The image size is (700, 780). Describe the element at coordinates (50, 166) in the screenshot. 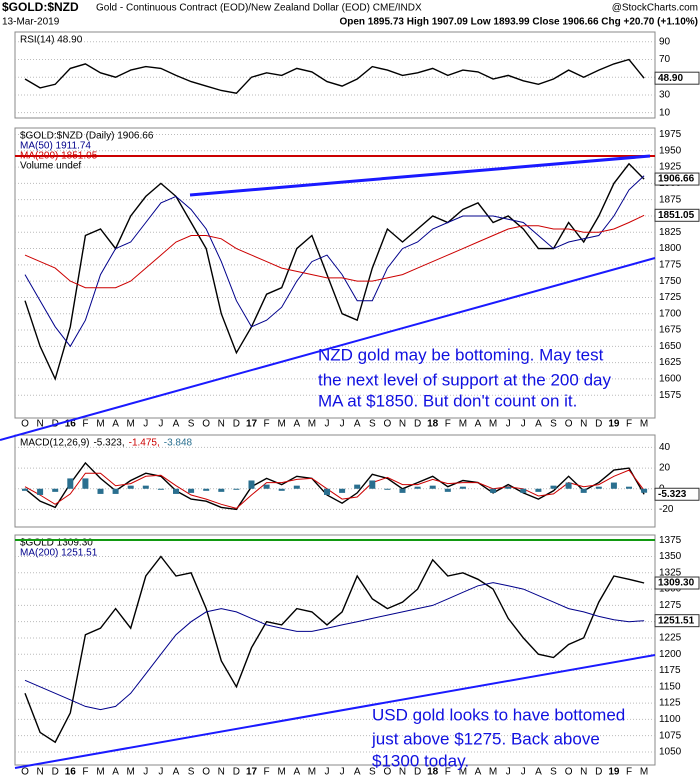

I see `legend-note: Volume undef` at that location.